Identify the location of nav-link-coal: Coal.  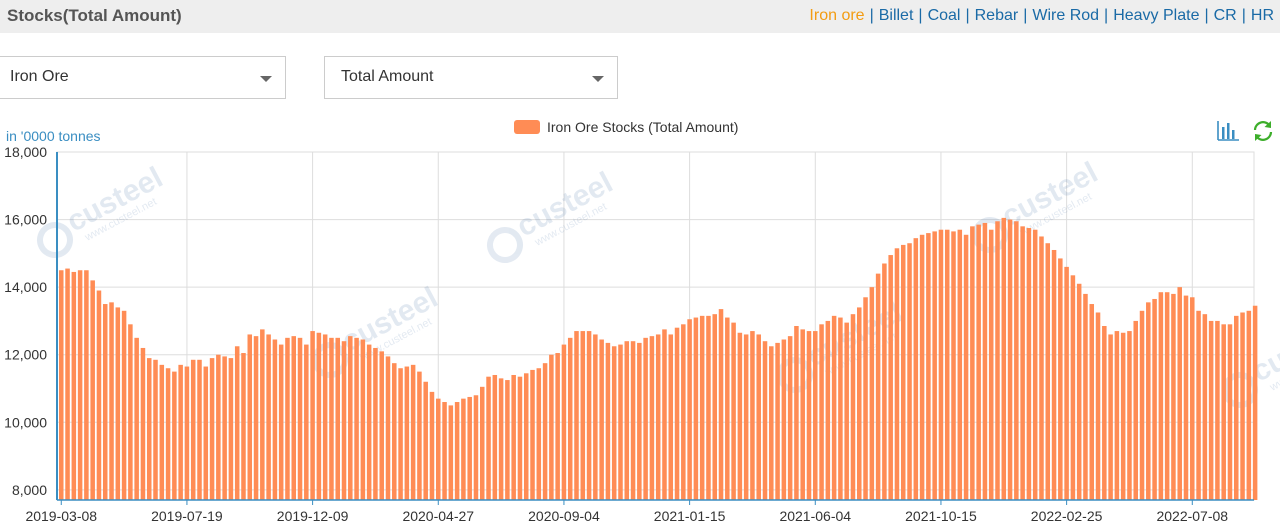
(944, 15).